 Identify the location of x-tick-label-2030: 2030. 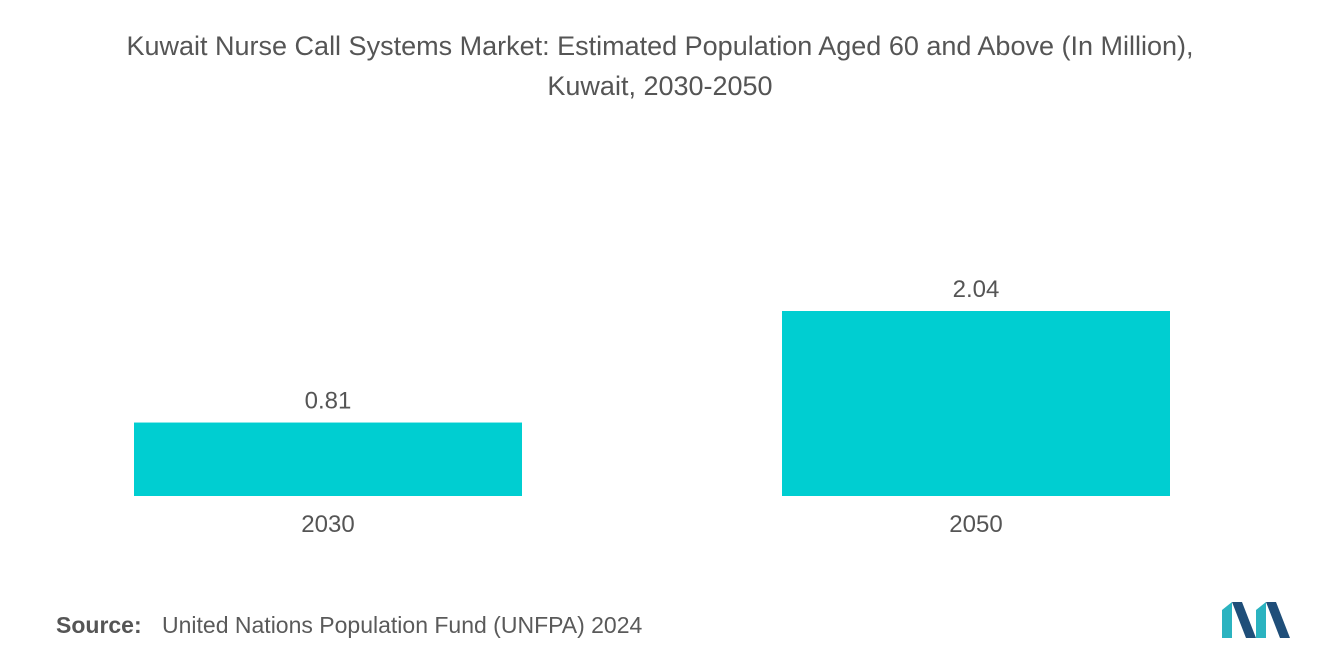
(327, 524).